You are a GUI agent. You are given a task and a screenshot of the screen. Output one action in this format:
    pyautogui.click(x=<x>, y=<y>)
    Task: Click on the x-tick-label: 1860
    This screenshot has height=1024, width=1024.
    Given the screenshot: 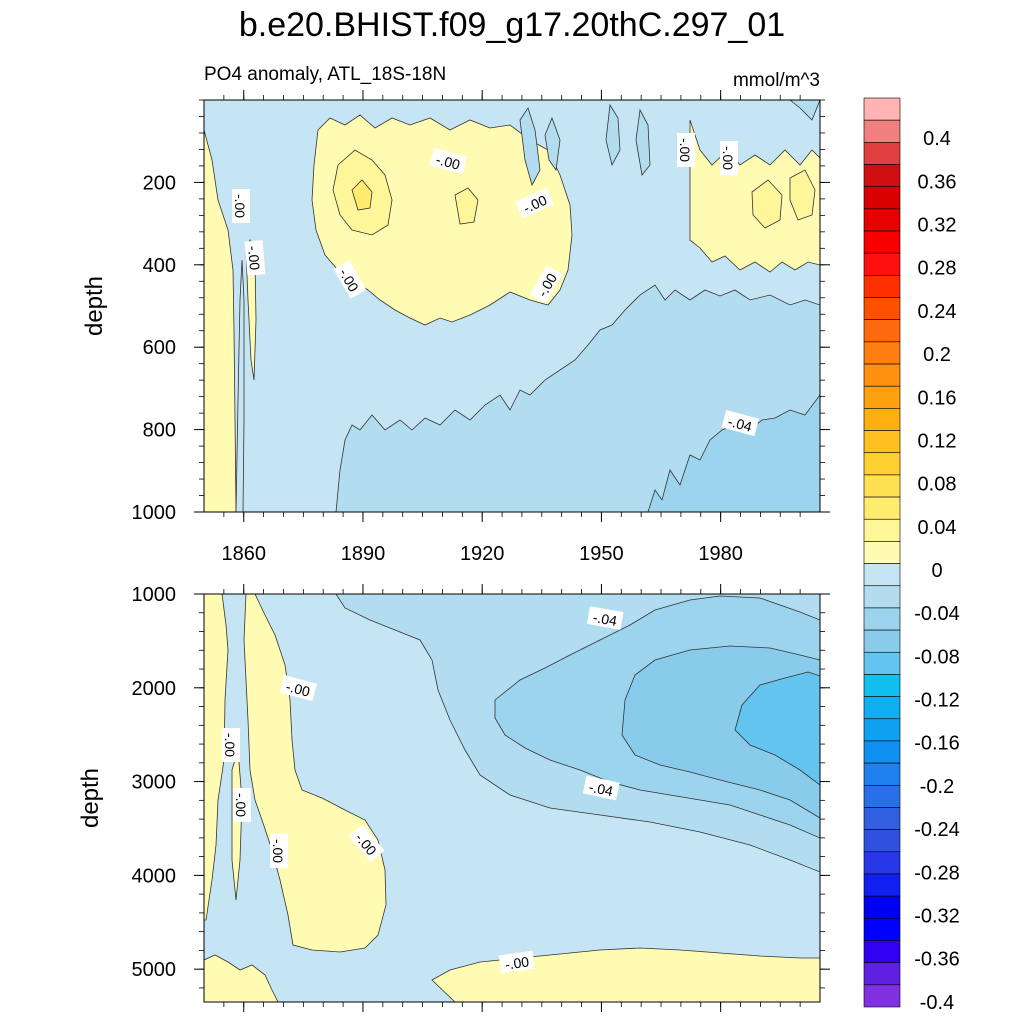 What is the action you would take?
    pyautogui.click(x=243, y=554)
    